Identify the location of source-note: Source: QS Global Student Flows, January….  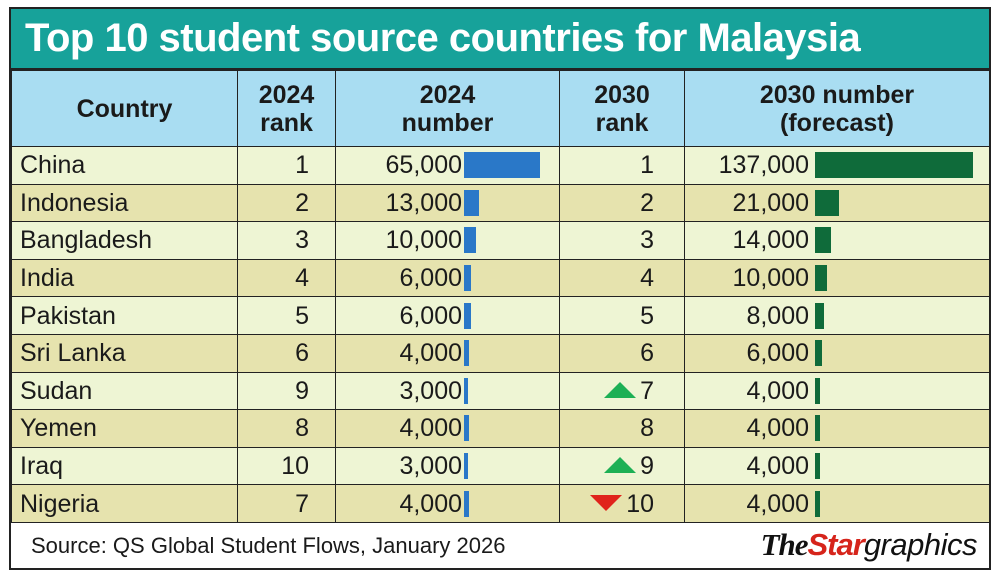
(268, 545).